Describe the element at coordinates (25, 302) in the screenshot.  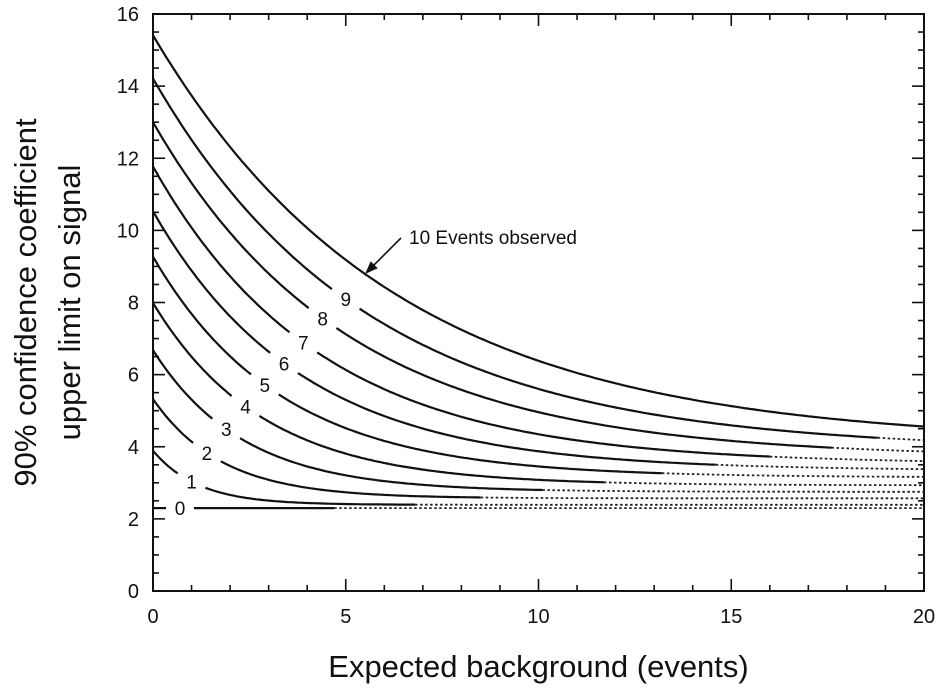
I see `y-axis-title-line-1: 90% confidence coefficient` at that location.